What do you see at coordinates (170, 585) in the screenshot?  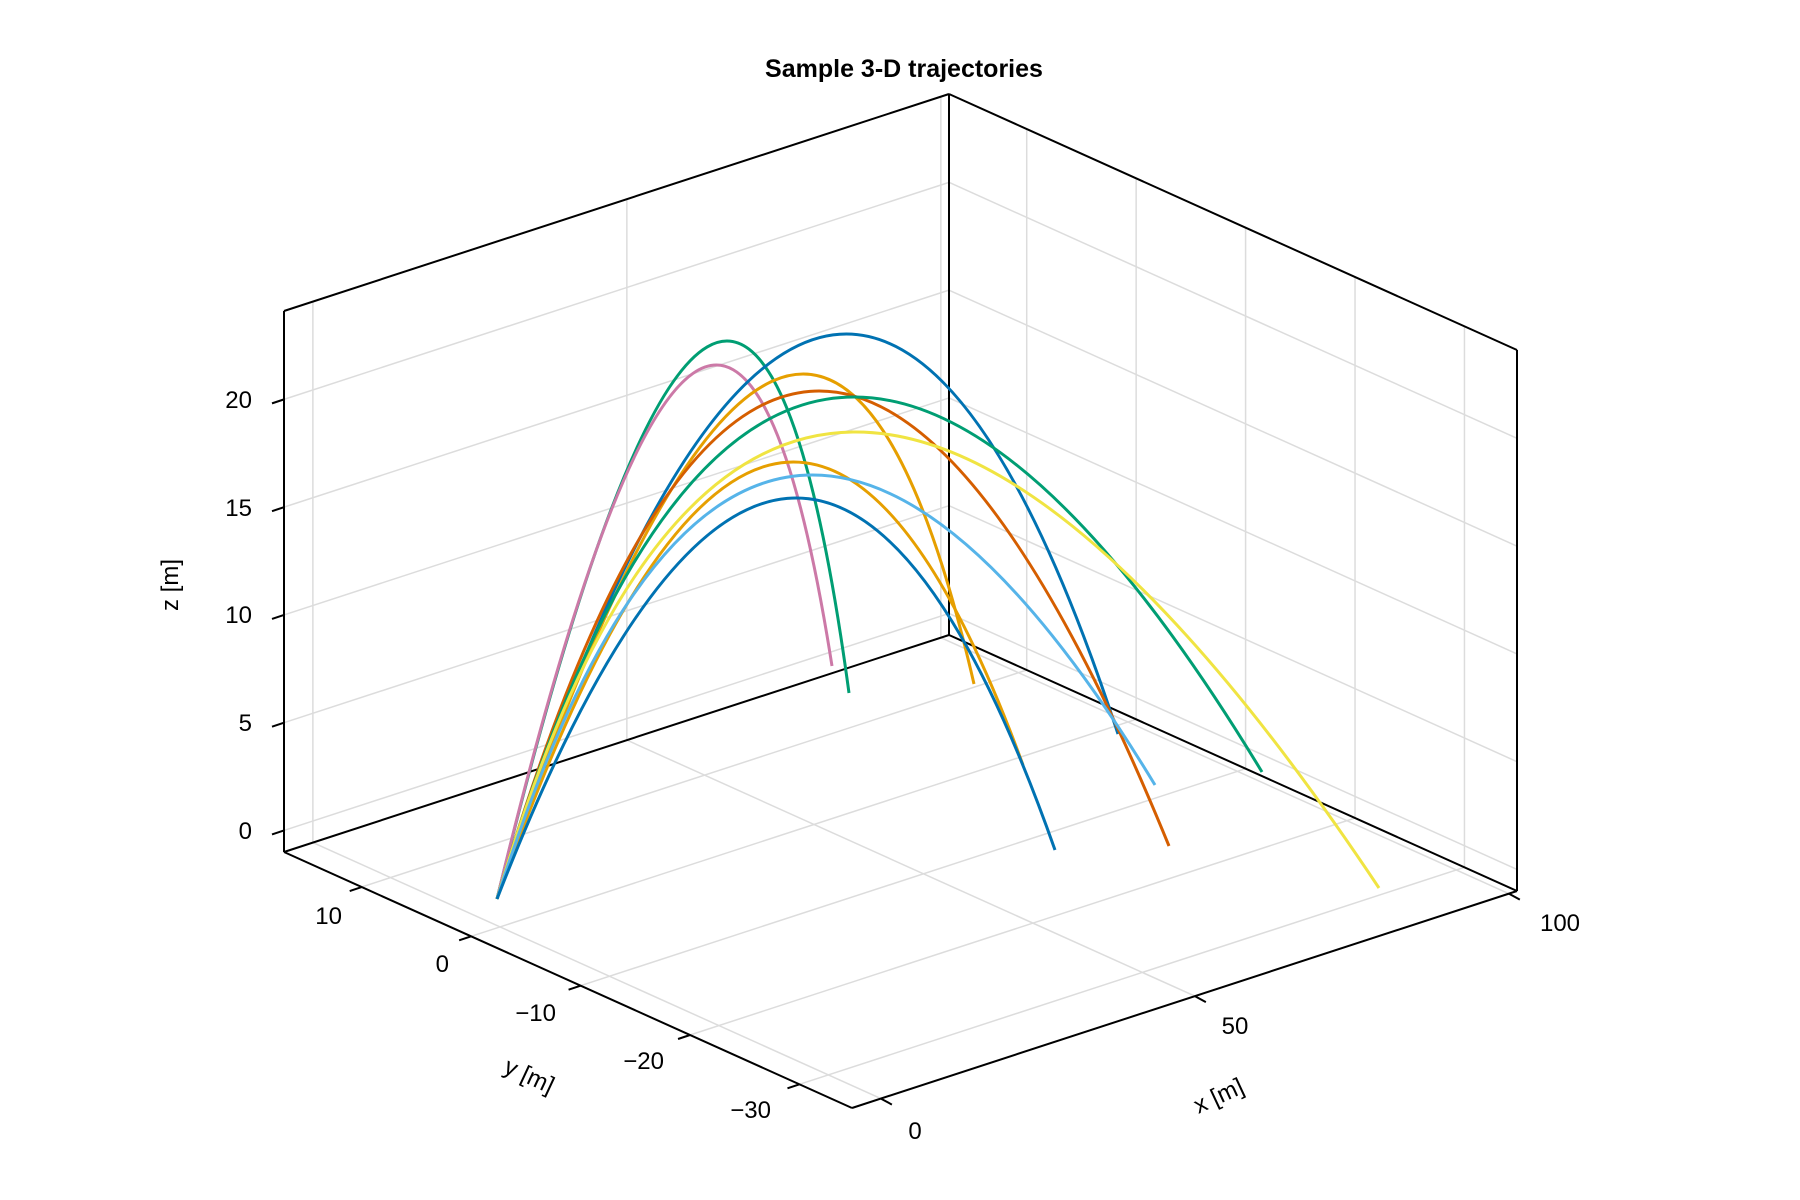 I see `z-axis-label: z [m]` at bounding box center [170, 585].